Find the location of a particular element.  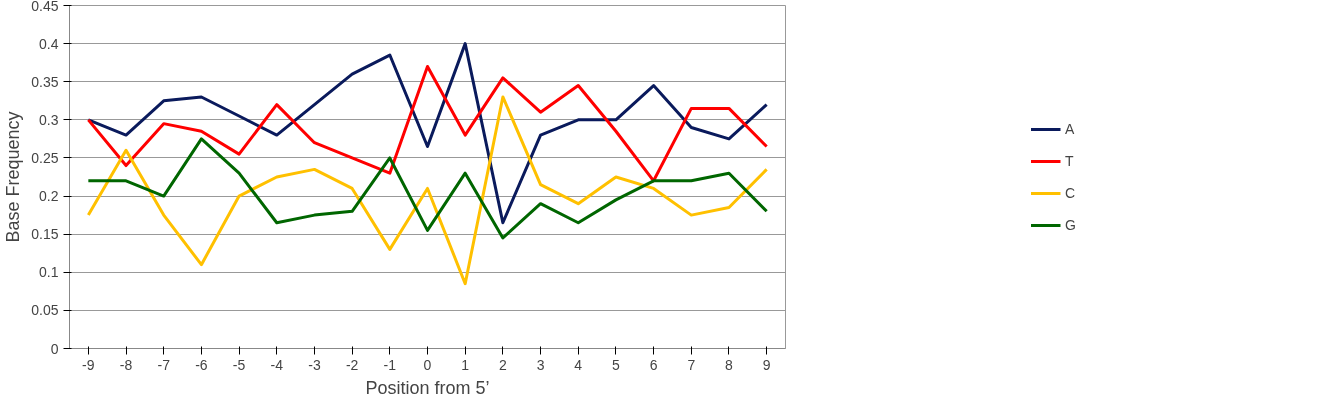

legend-label: T is located at coordinates (1070, 160).